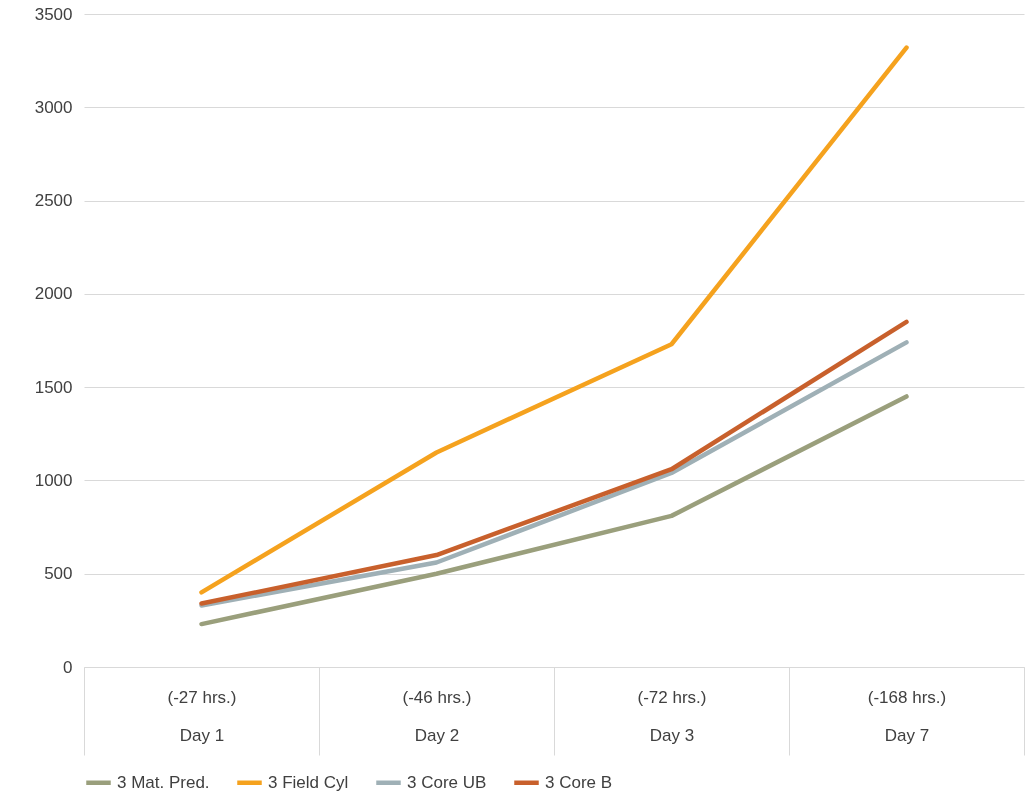  What do you see at coordinates (53, 14) in the screenshot?
I see `y-tick-label: 3500` at bounding box center [53, 14].